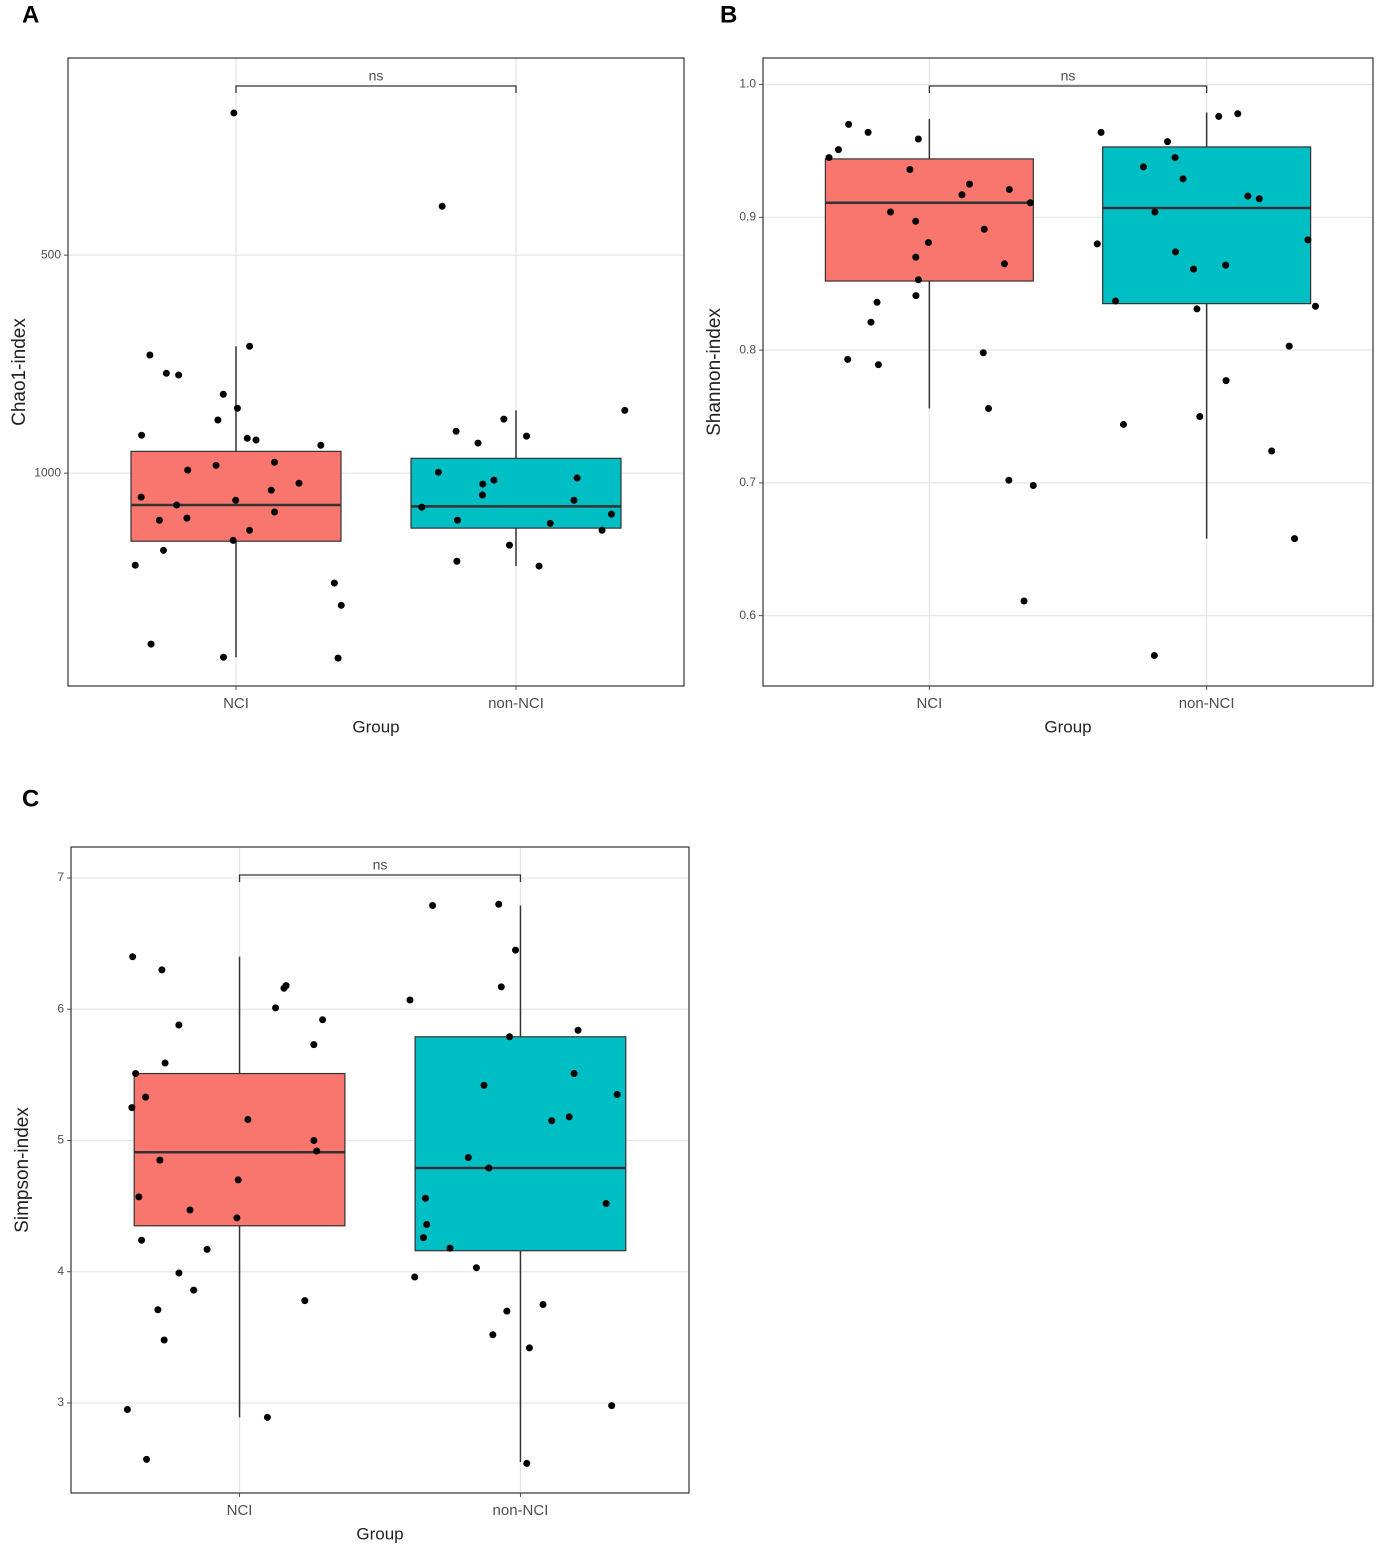  I want to click on y-tick-label: 0.6, so click(747, 615).